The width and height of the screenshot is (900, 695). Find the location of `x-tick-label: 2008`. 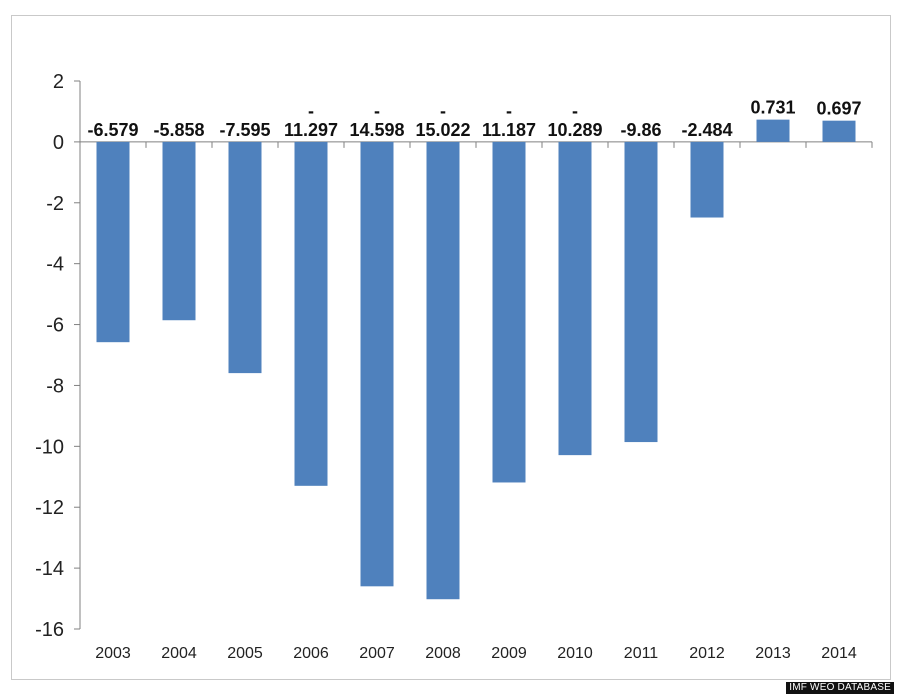

x-tick-label: 2008 is located at coordinates (443, 653).